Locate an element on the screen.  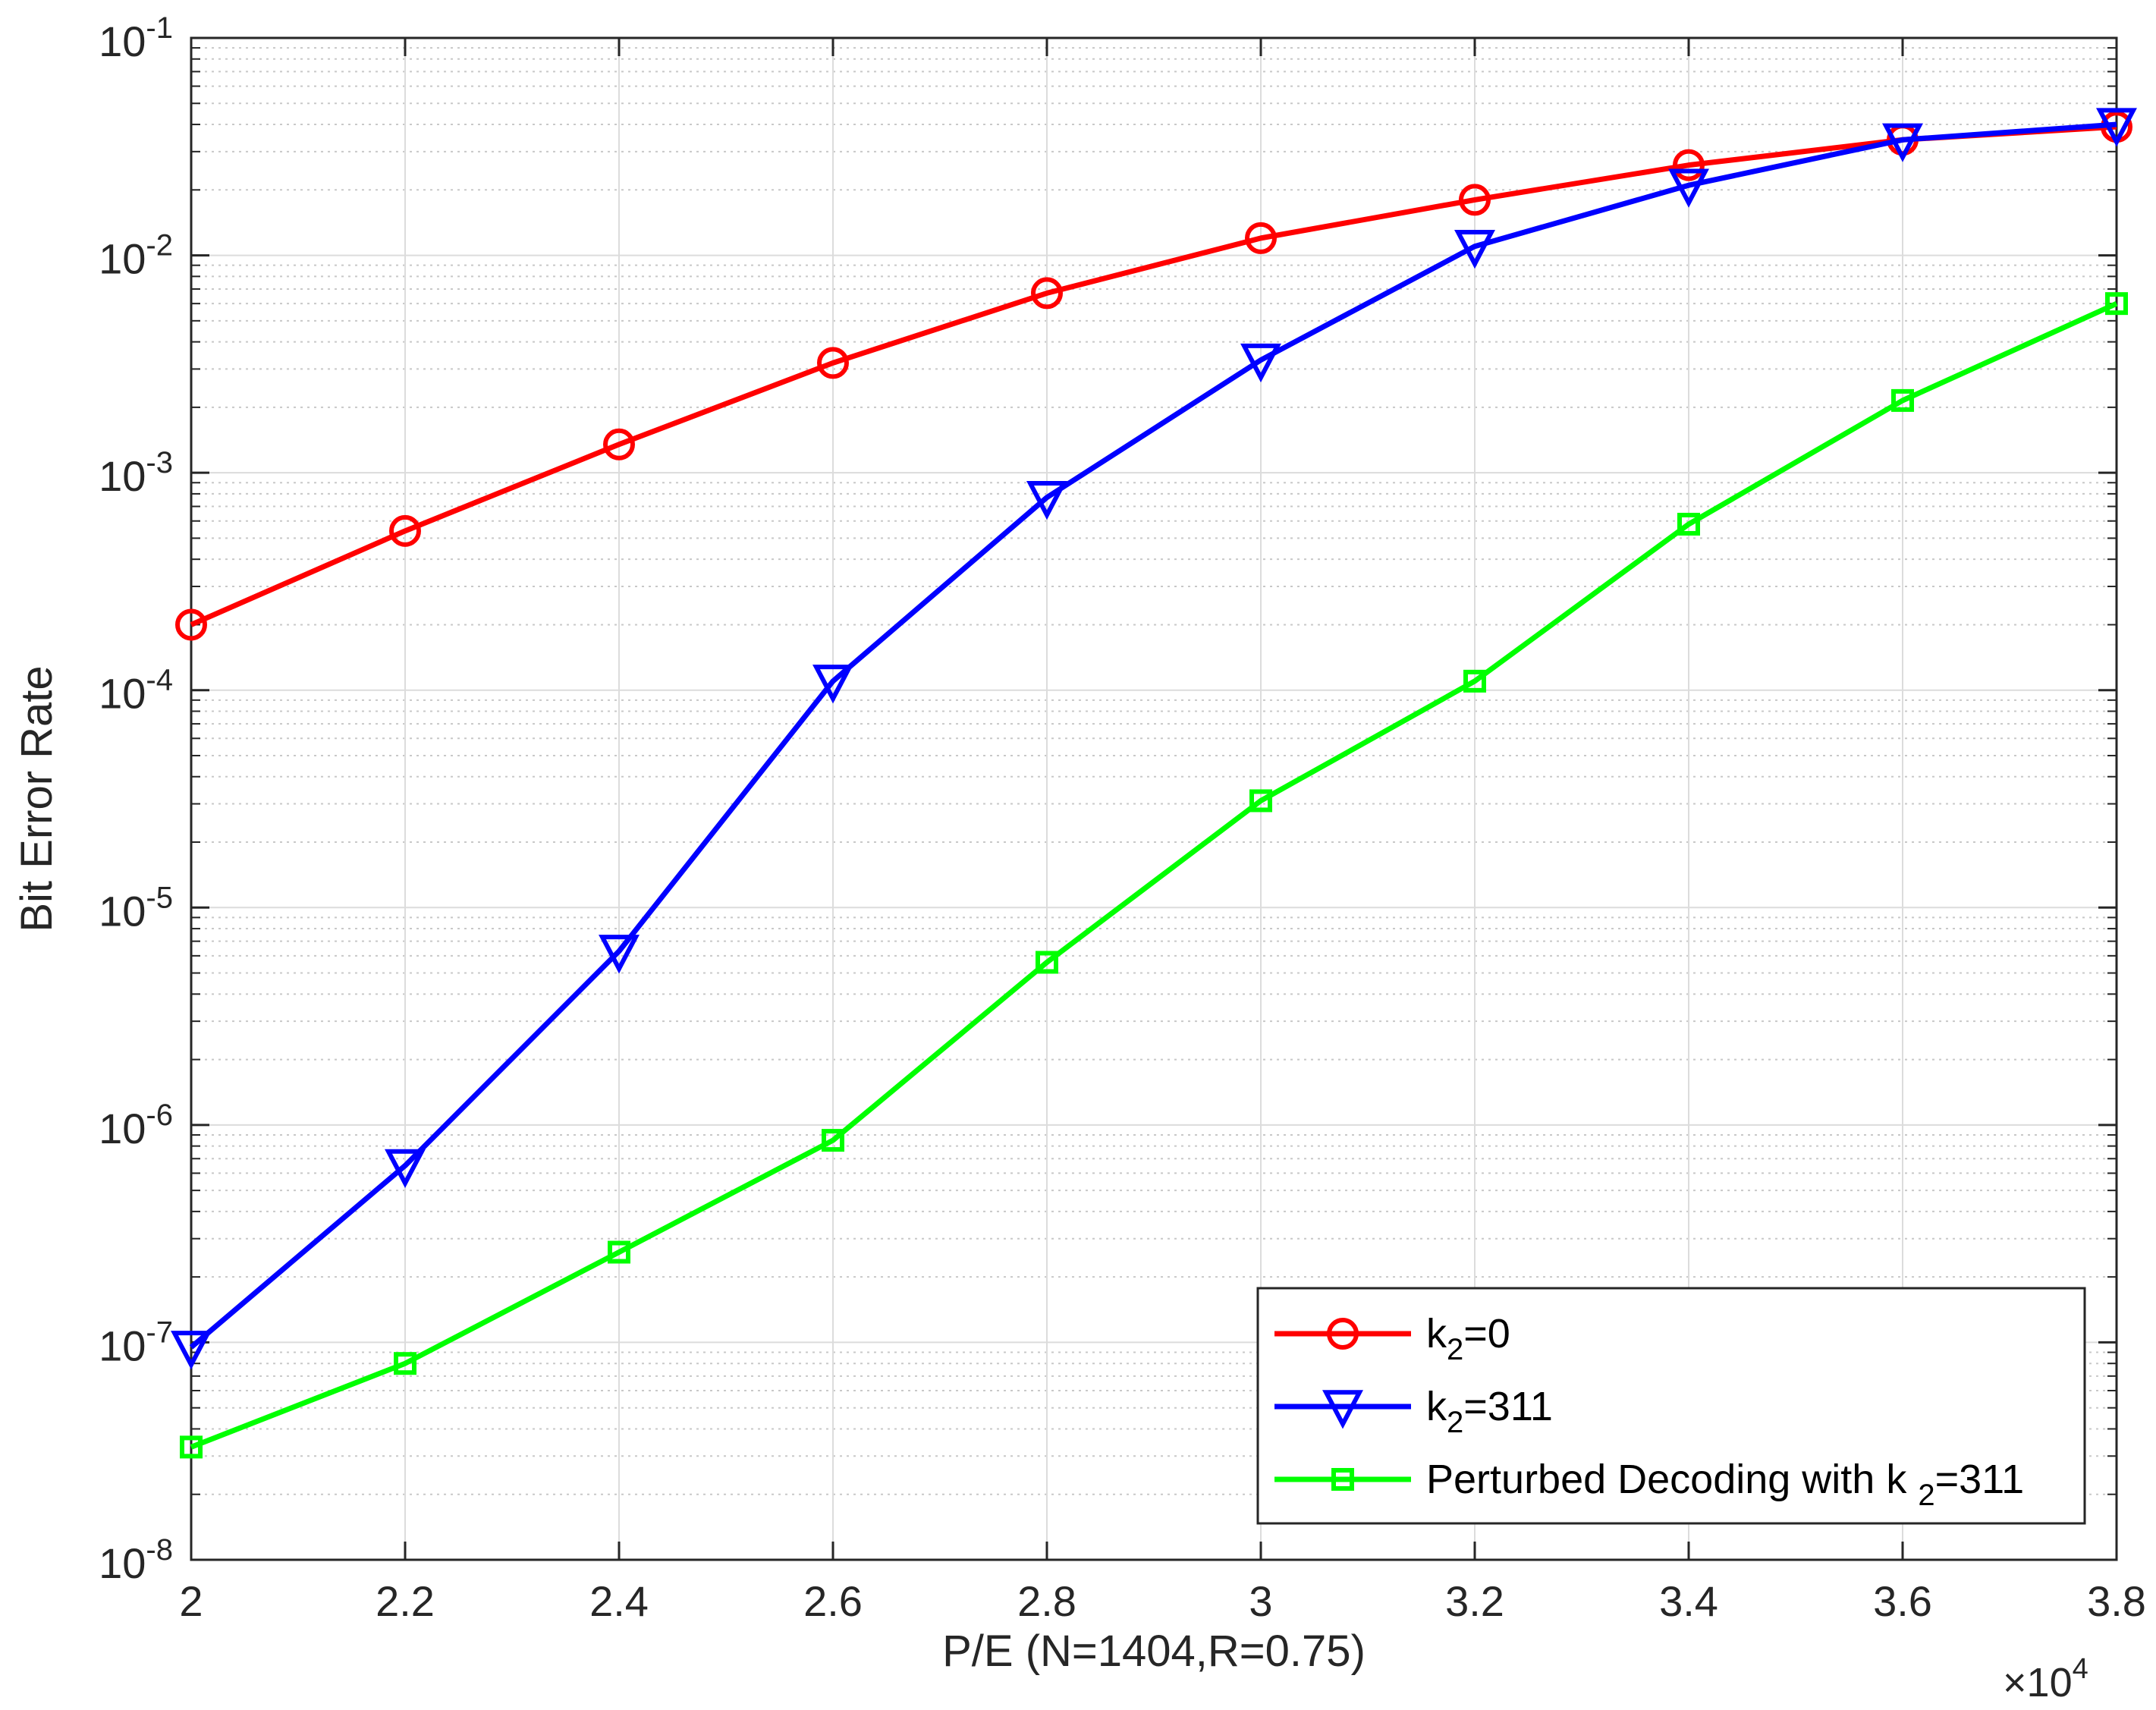
y-tick-exponent: -4 is located at coordinates (159, 680).